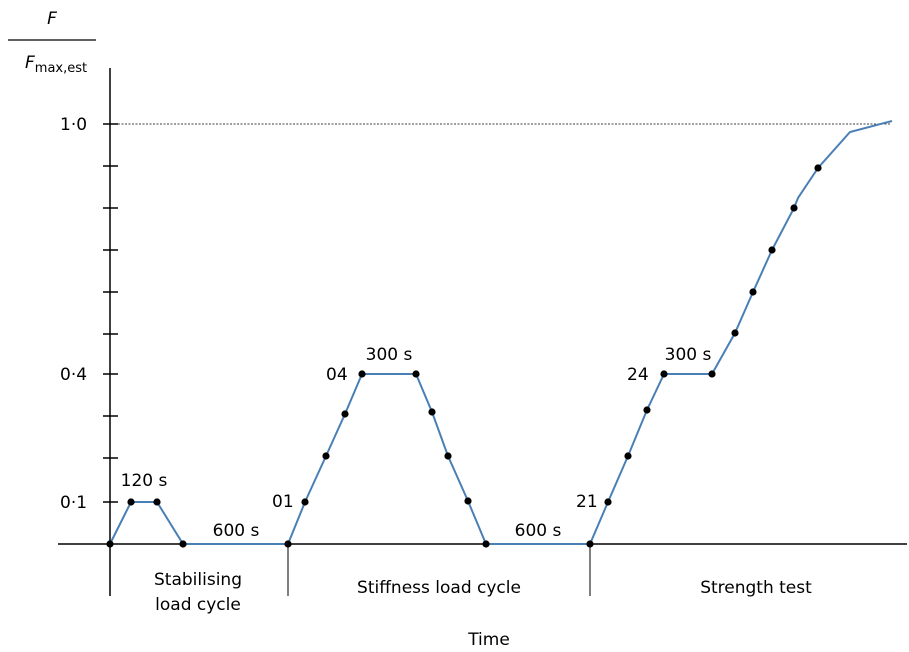 This screenshot has width=909, height=652. What do you see at coordinates (73, 375) in the screenshot?
I see `y-tick-label-0-4: 0·4` at bounding box center [73, 375].